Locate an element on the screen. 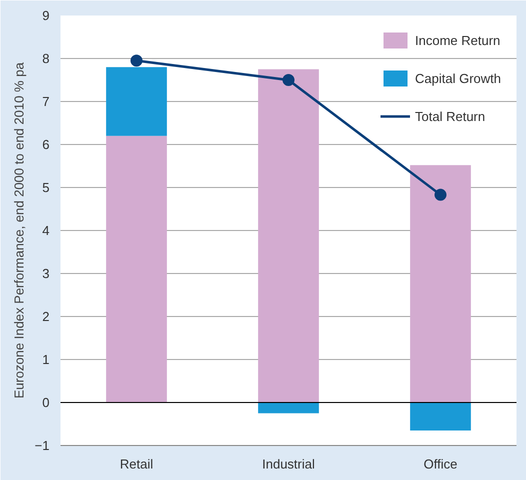 The width and height of the screenshot is (526, 480). y-tick-label: 8 is located at coordinates (46, 58).